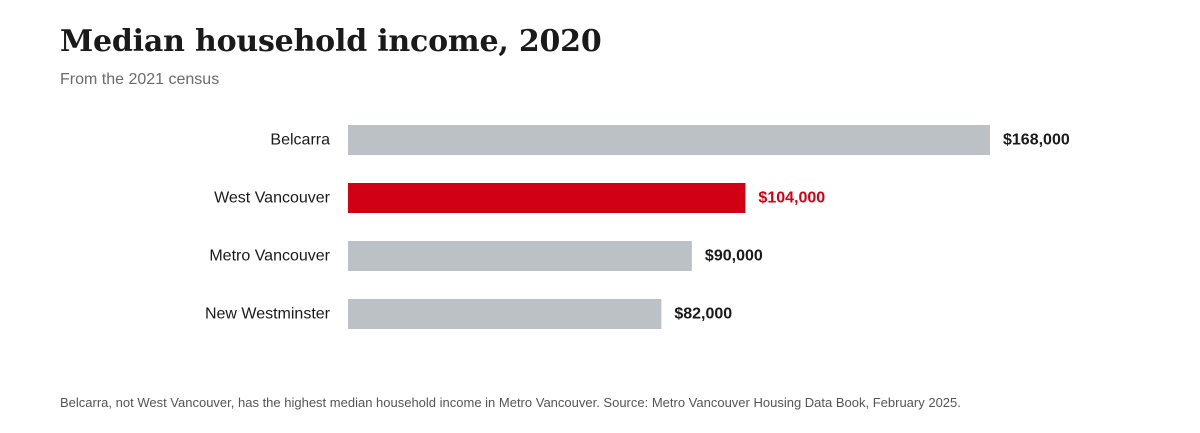  I want to click on chart-subtitle: From the 2021 census, so click(140, 79).